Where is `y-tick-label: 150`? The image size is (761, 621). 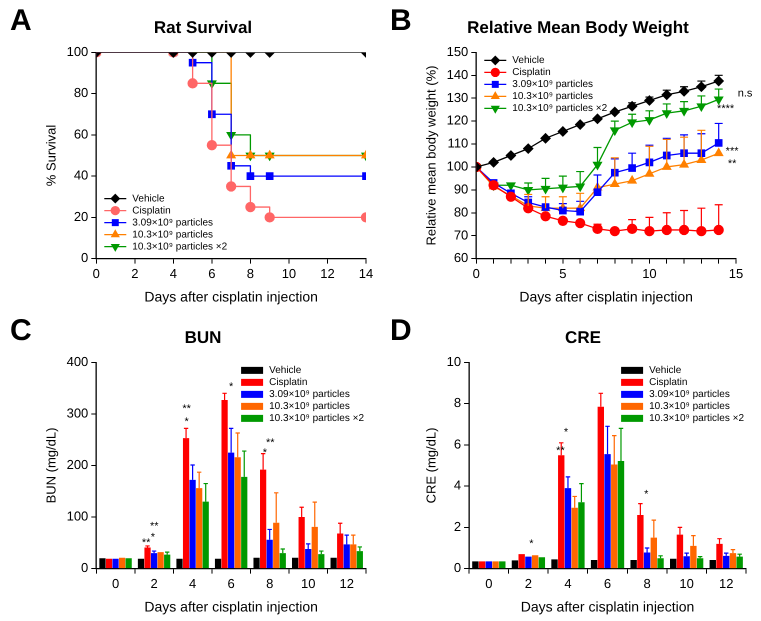
y-tick-label: 150 is located at coordinates (457, 51).